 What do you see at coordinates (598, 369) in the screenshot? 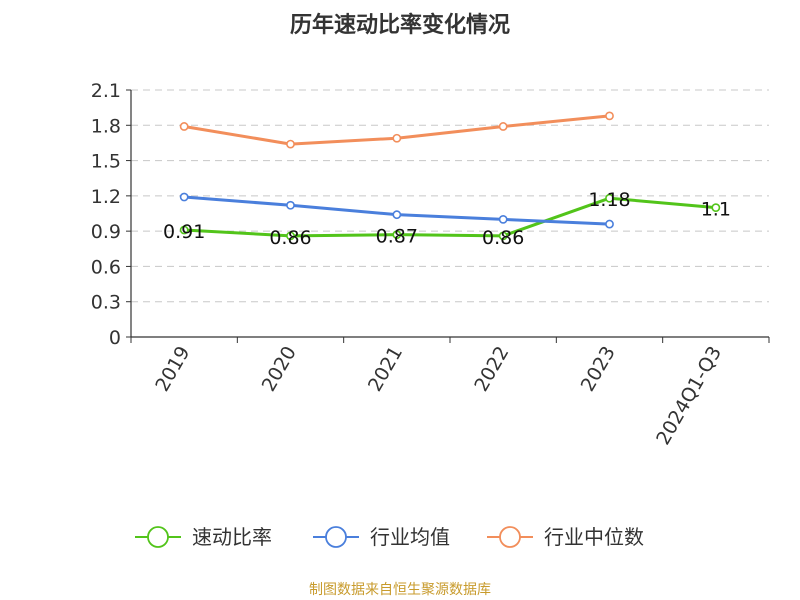
I see `x-tick-label: 2023` at bounding box center [598, 369].